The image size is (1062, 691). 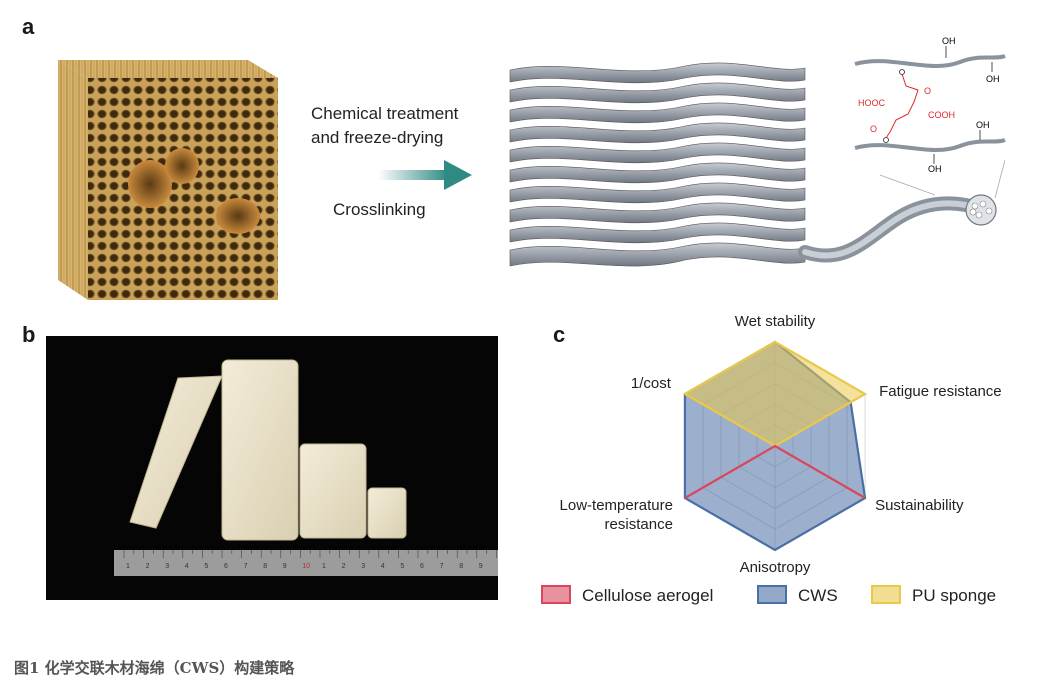 What do you see at coordinates (954, 595) in the screenshot?
I see `legend-label: PU sponge` at bounding box center [954, 595].